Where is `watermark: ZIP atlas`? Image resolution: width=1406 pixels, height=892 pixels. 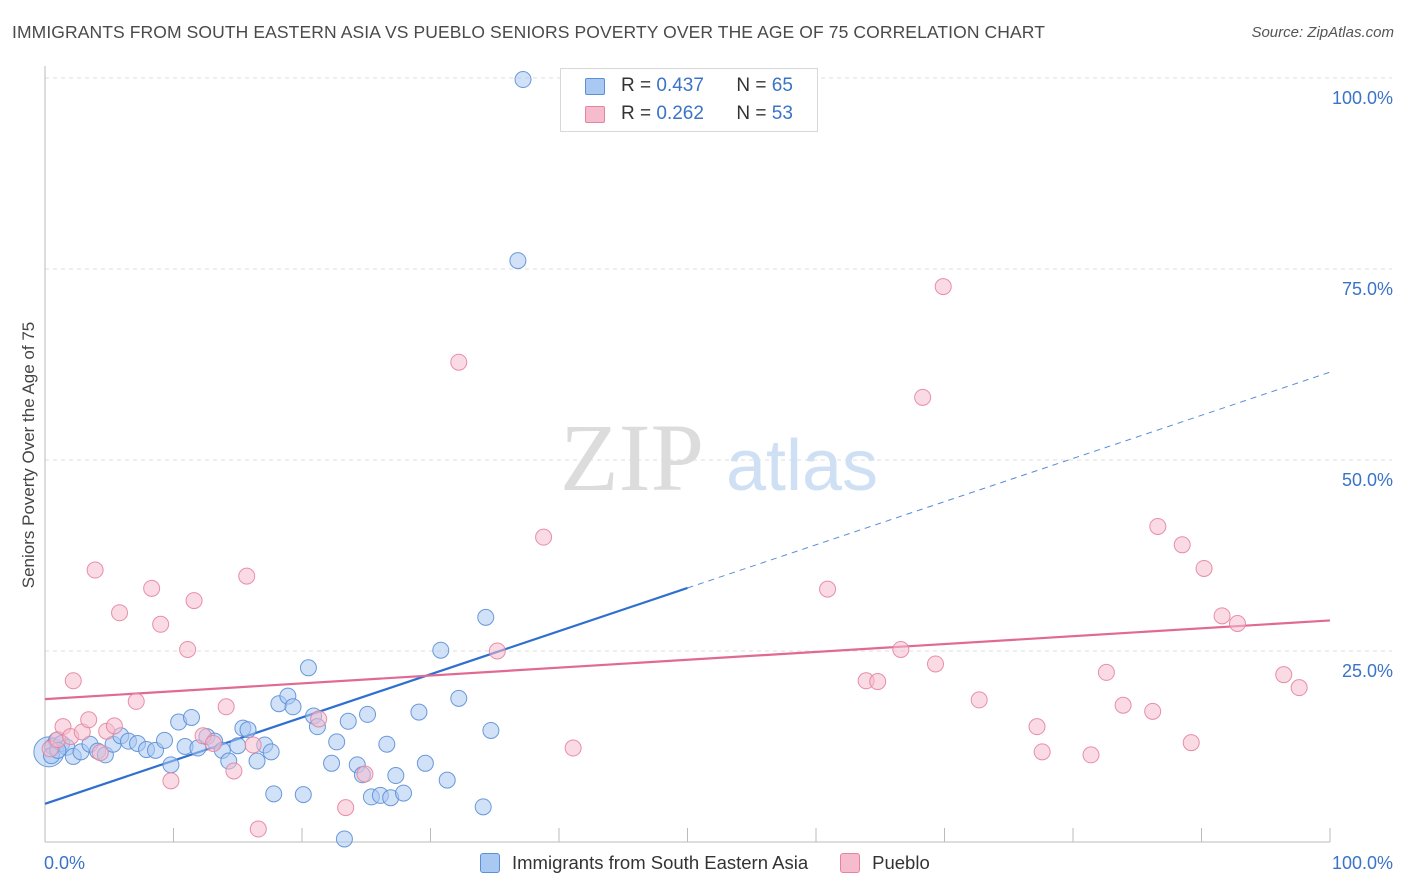 watermark: ZIP atlas is located at coordinates (719, 457).